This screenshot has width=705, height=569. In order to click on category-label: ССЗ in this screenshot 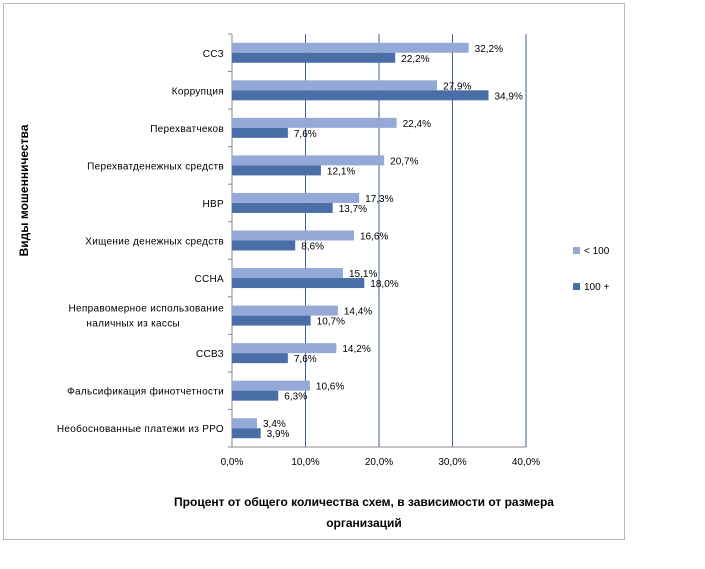, I will do `click(213, 54)`.